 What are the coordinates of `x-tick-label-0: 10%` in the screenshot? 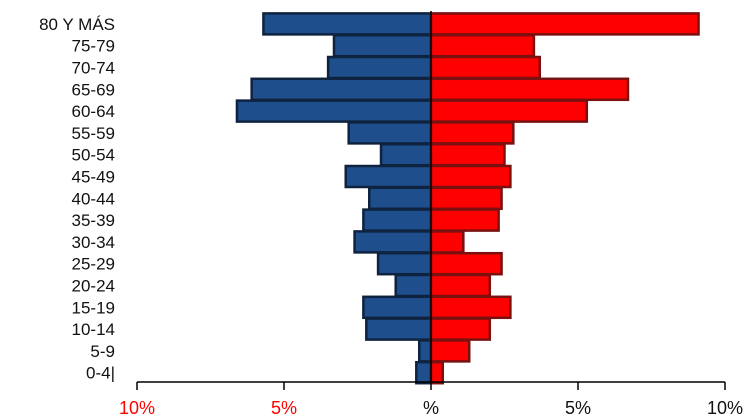 It's located at (137, 408).